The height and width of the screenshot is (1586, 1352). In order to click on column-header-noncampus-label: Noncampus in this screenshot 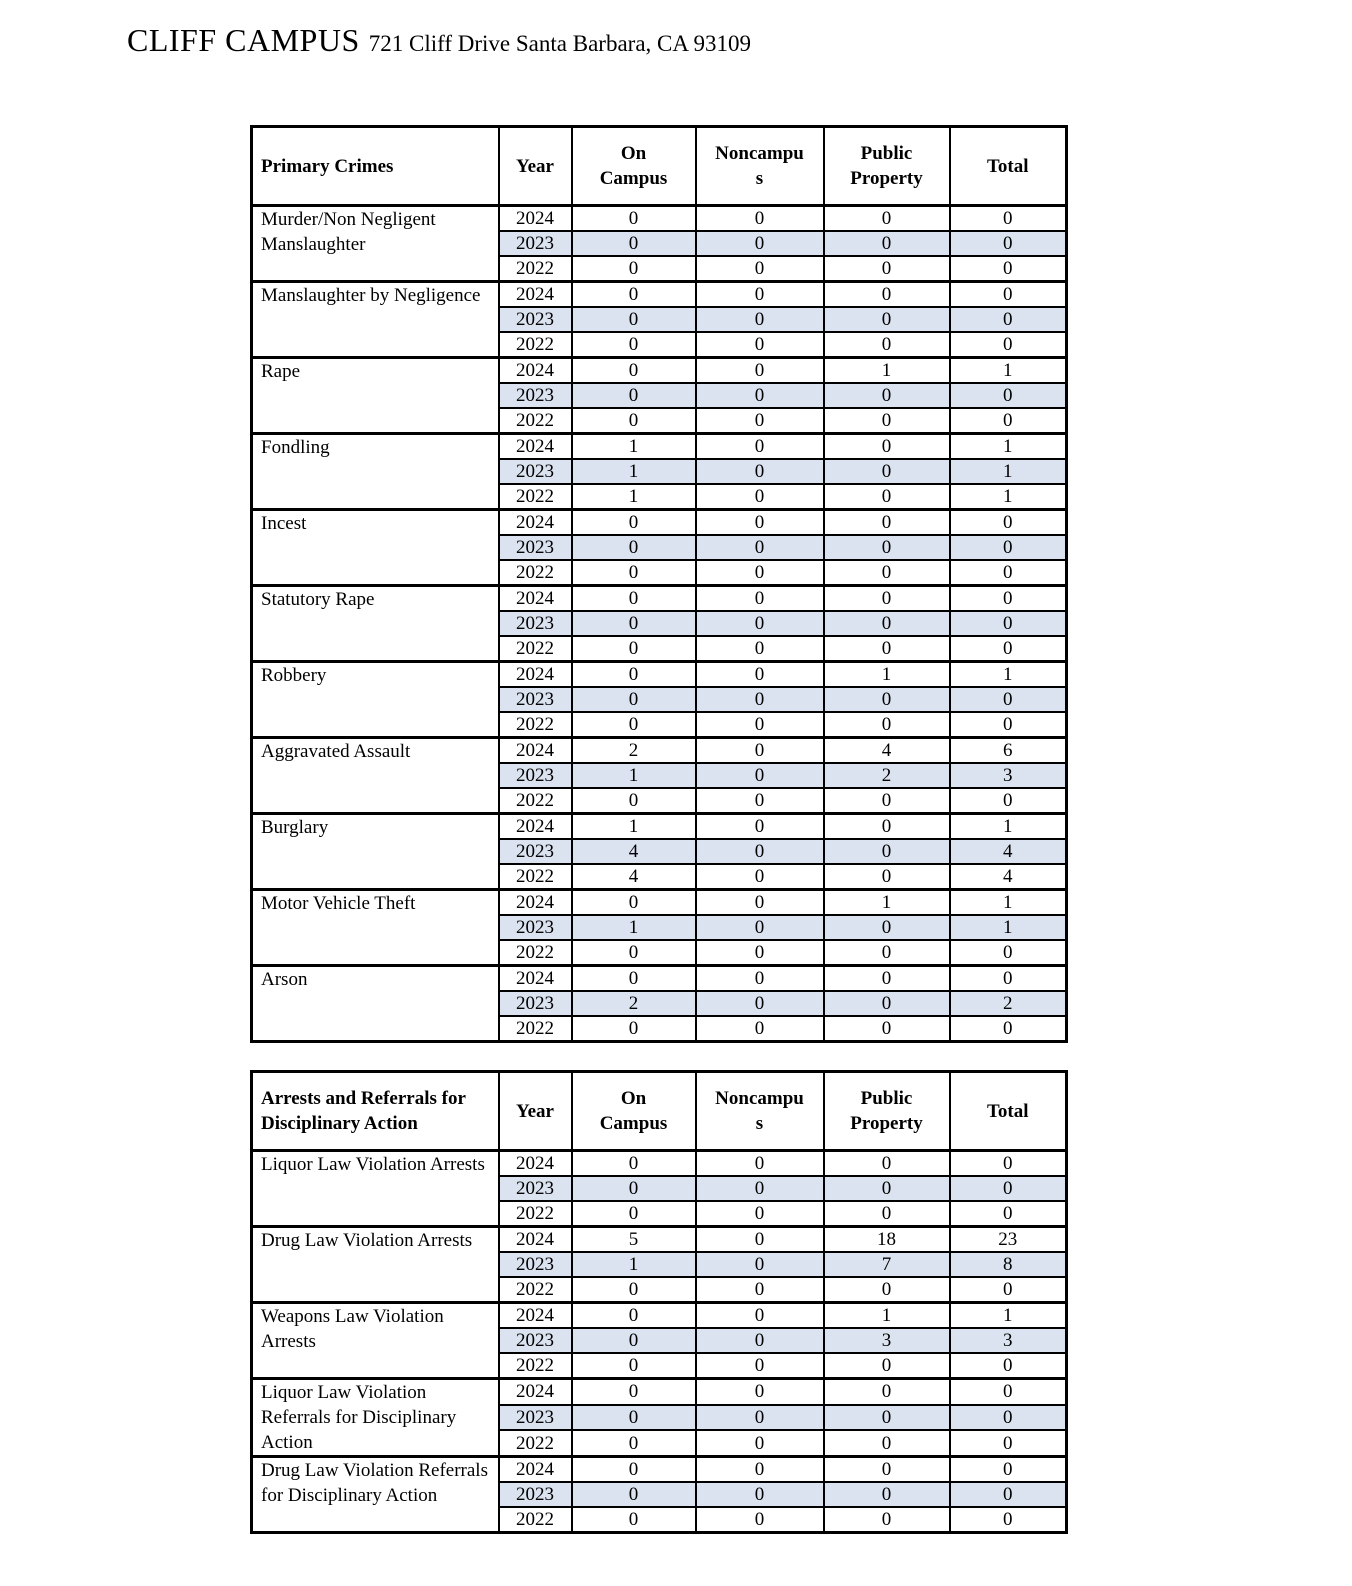, I will do `click(759, 1111)`.